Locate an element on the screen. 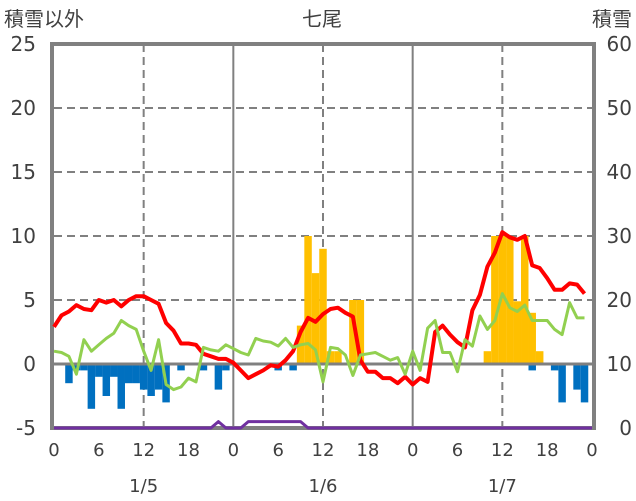 The width and height of the screenshot is (636, 501). y-tick-right: 30 is located at coordinates (619, 236).